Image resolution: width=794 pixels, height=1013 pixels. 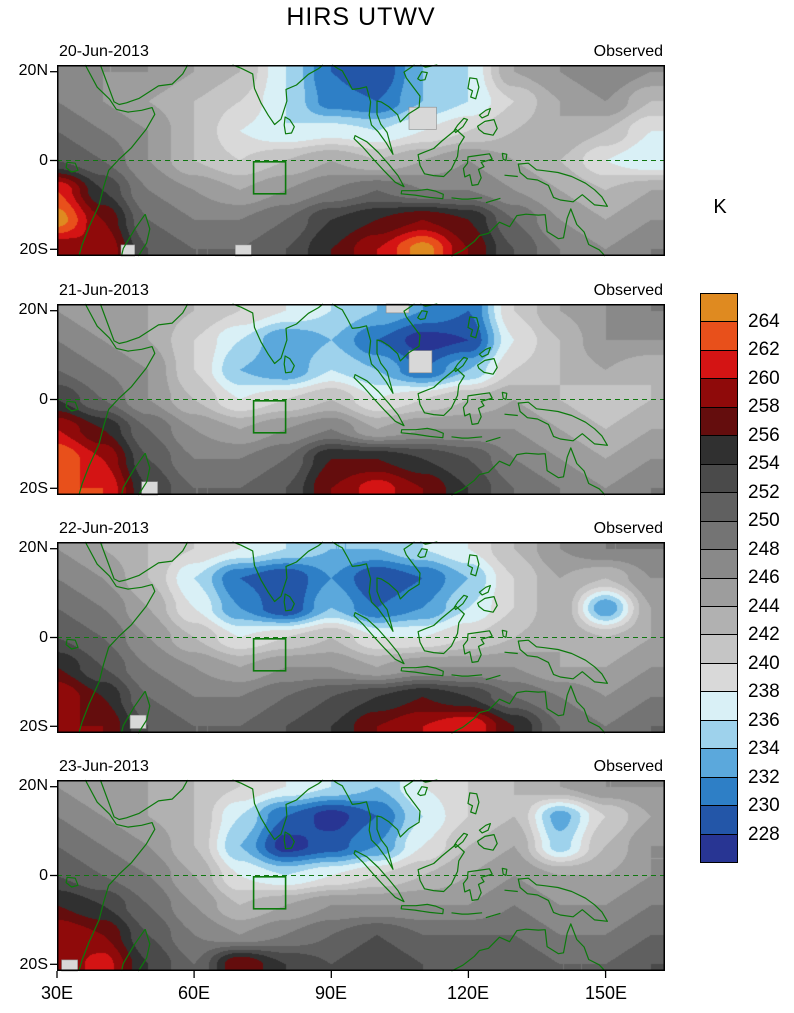 What do you see at coordinates (764, 663) in the screenshot?
I see `colorbar-tick-label: 240` at bounding box center [764, 663].